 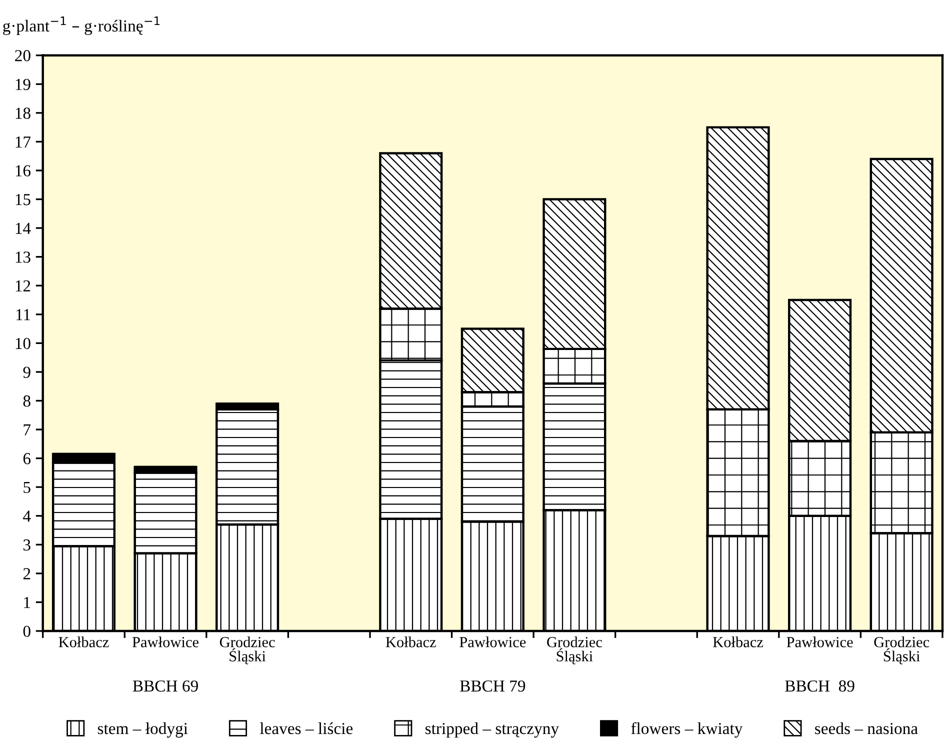 What do you see at coordinates (492, 730) in the screenshot?
I see `legend-label: stripped – strączyny` at bounding box center [492, 730].